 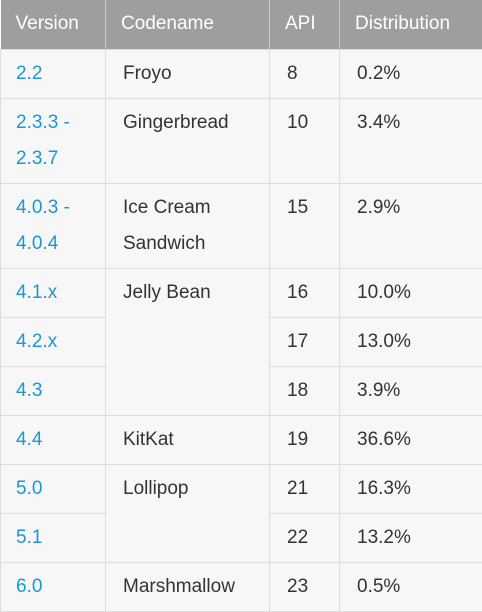 I want to click on distribution-cell: 13.2%, so click(x=411, y=537).